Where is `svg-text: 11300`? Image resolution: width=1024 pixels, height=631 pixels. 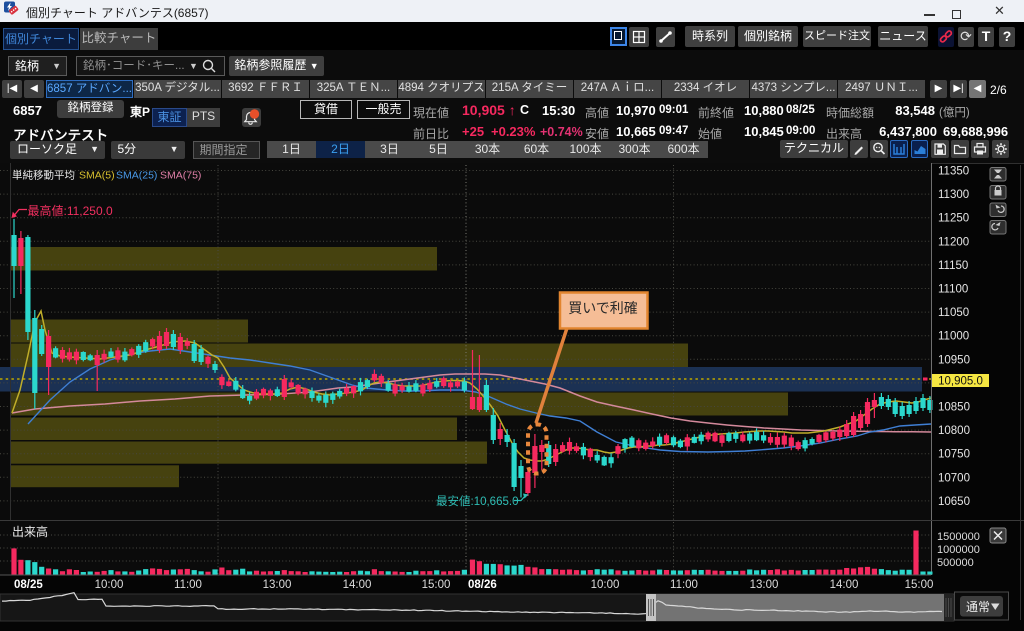 svg-text: 11300 is located at coordinates (953, 195).